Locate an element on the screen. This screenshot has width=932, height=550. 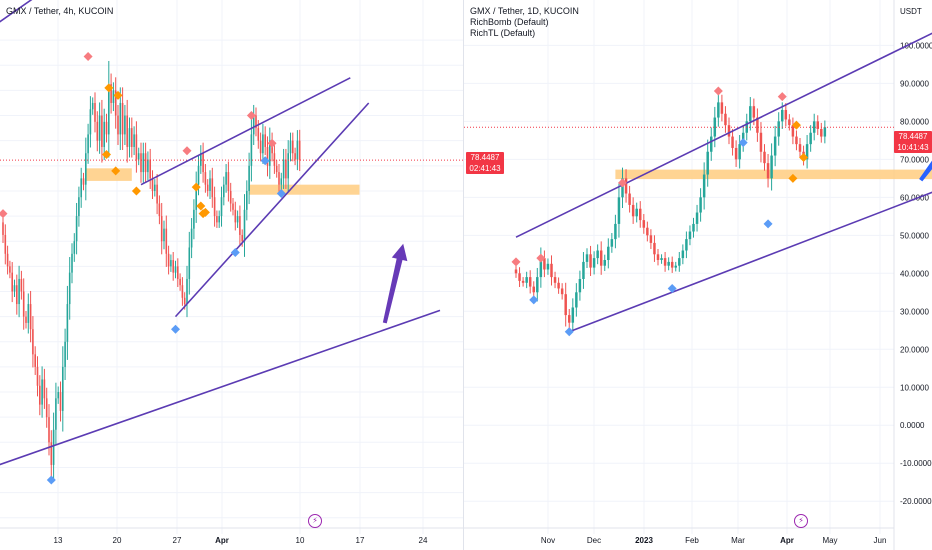
left-flash-icon: ⚡ is located at coordinates (315, 521).